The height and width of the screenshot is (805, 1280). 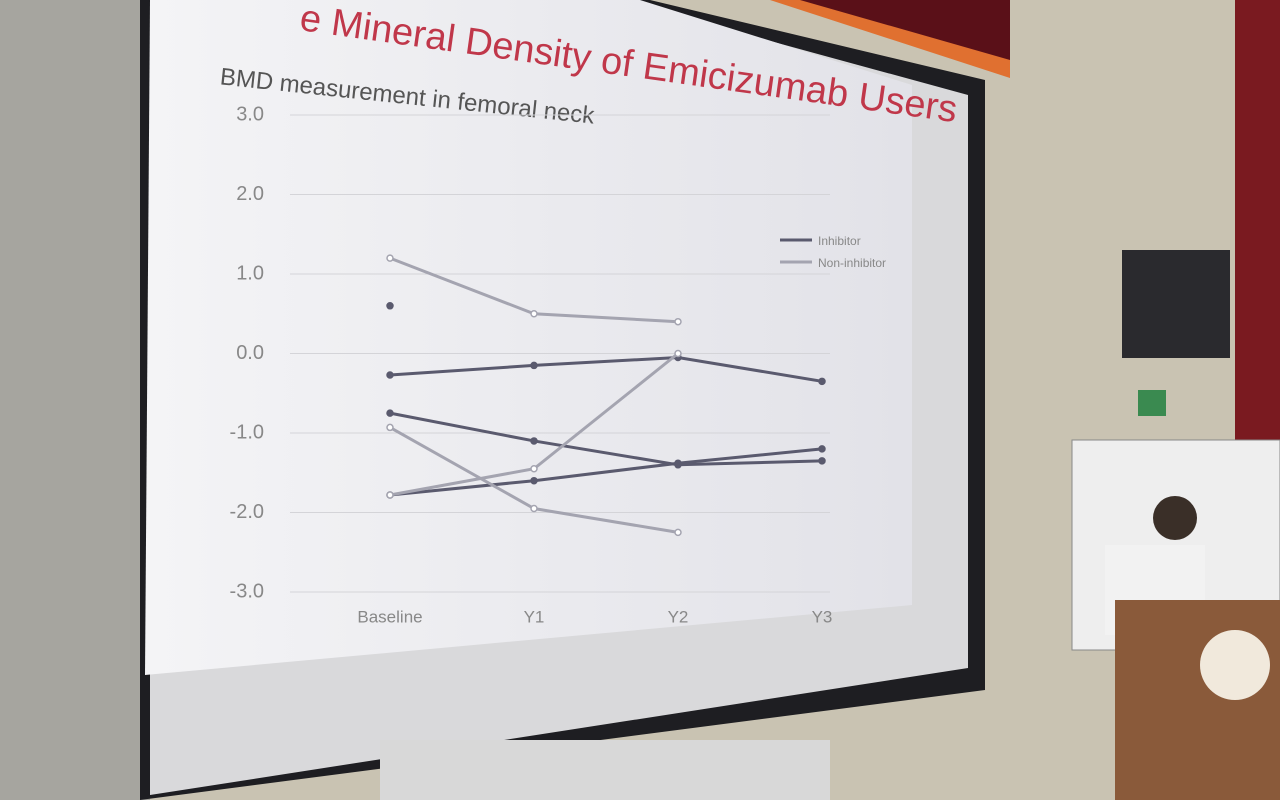 What do you see at coordinates (1175, 518) in the screenshot?
I see `presenter-head` at bounding box center [1175, 518].